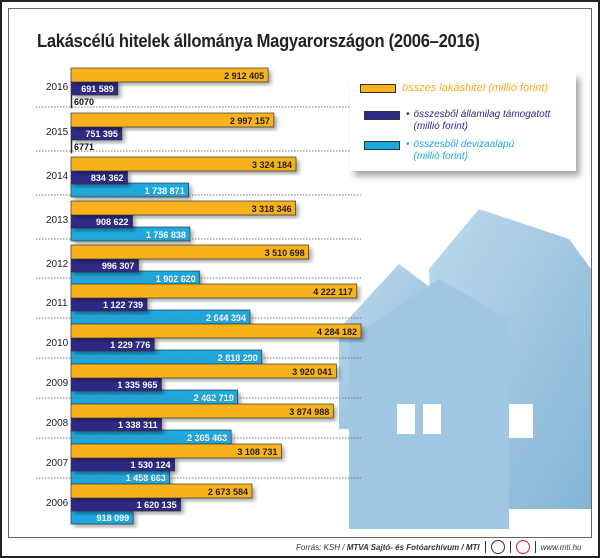 This screenshot has height=558, width=600. Describe the element at coordinates (123, 305) in the screenshot. I see `data-label: 1 122 739` at that location.